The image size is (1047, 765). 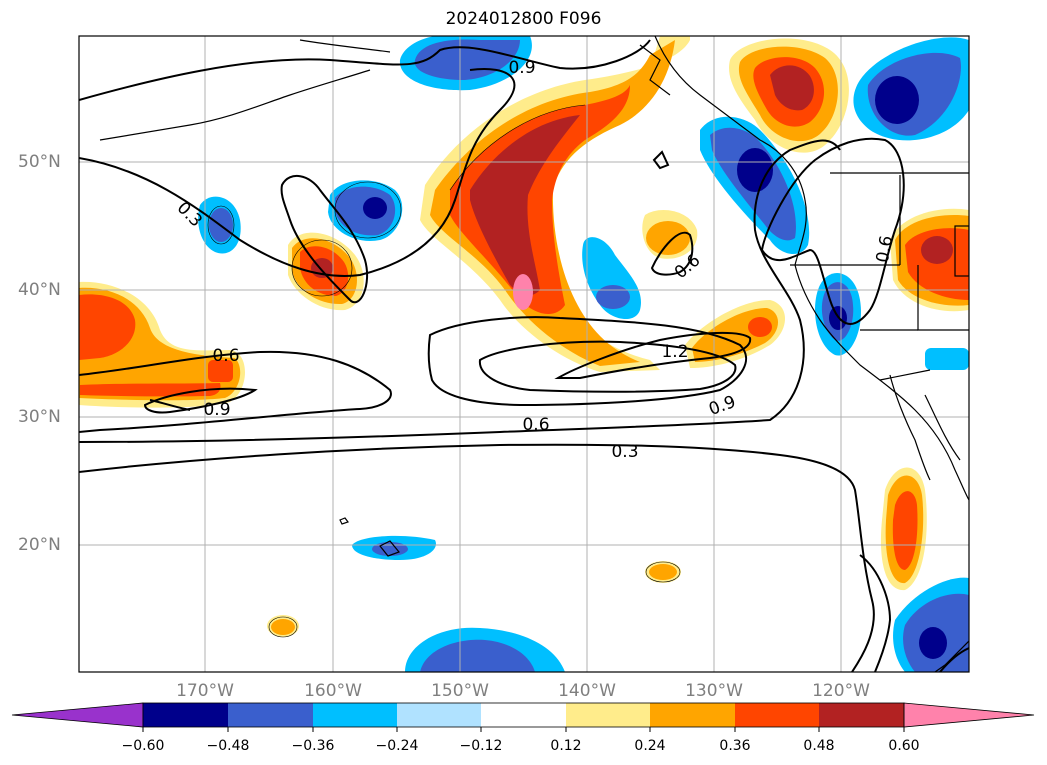 I want to click on lat-label-50n: 50°N, so click(x=39, y=162).